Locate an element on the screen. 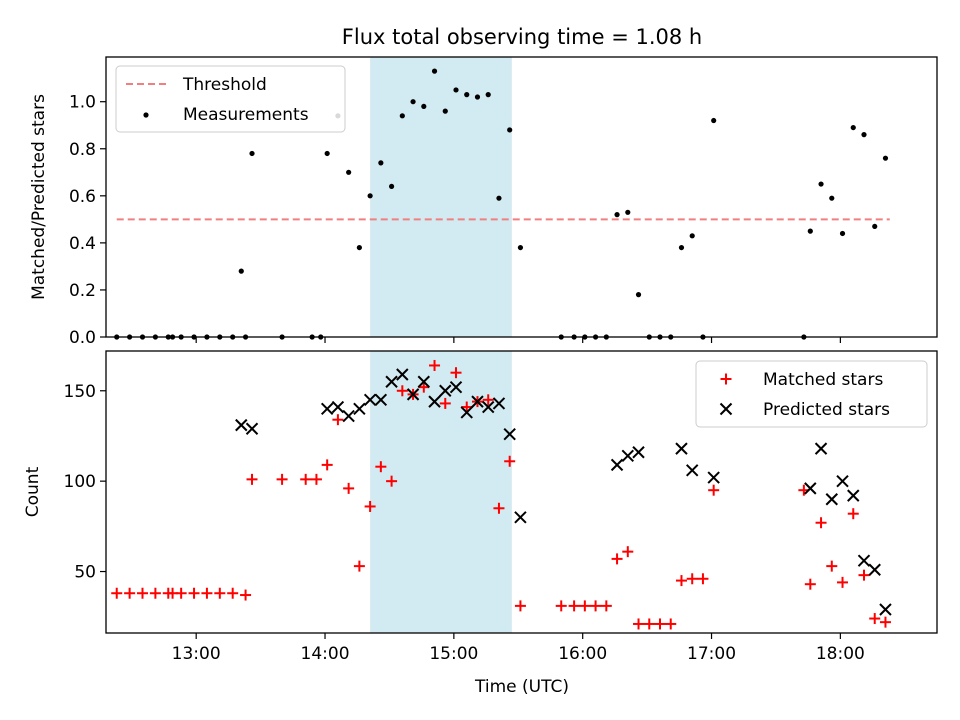 This screenshot has height=720, width=960. top-legend: Threshold Measurements is located at coordinates (230, 99).